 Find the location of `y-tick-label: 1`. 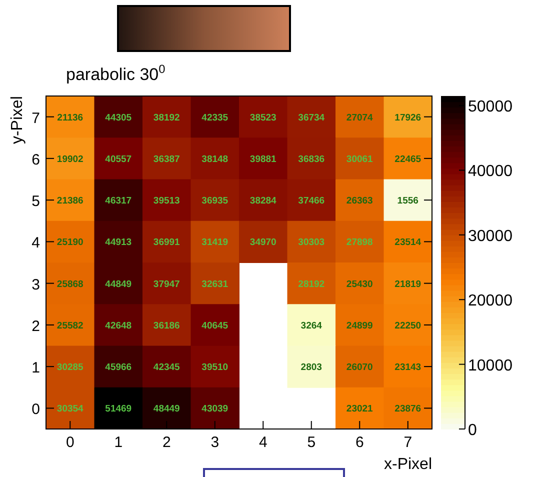

y-tick-label: 1 is located at coordinates (36, 368).